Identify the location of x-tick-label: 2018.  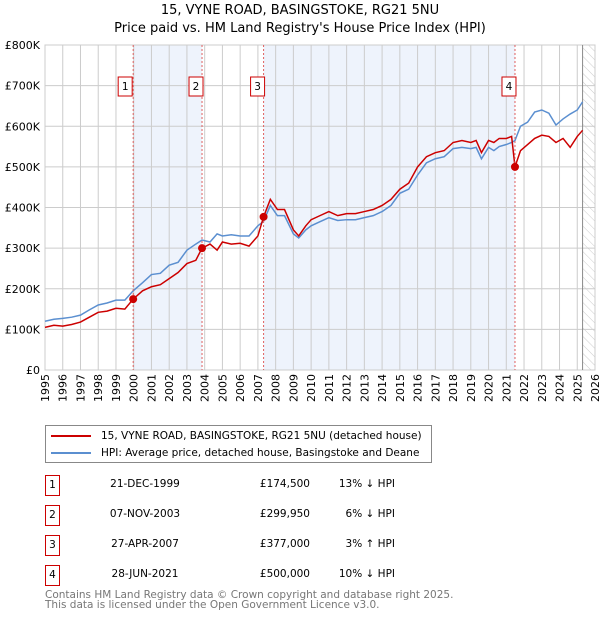
(453, 388).